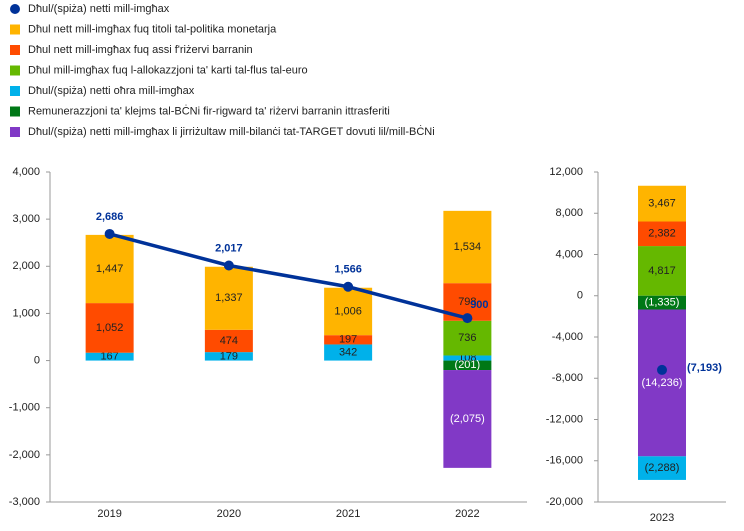 The height and width of the screenshot is (531, 744). Describe the element at coordinates (348, 270) in the screenshot. I see `line-label: 1,566` at that location.